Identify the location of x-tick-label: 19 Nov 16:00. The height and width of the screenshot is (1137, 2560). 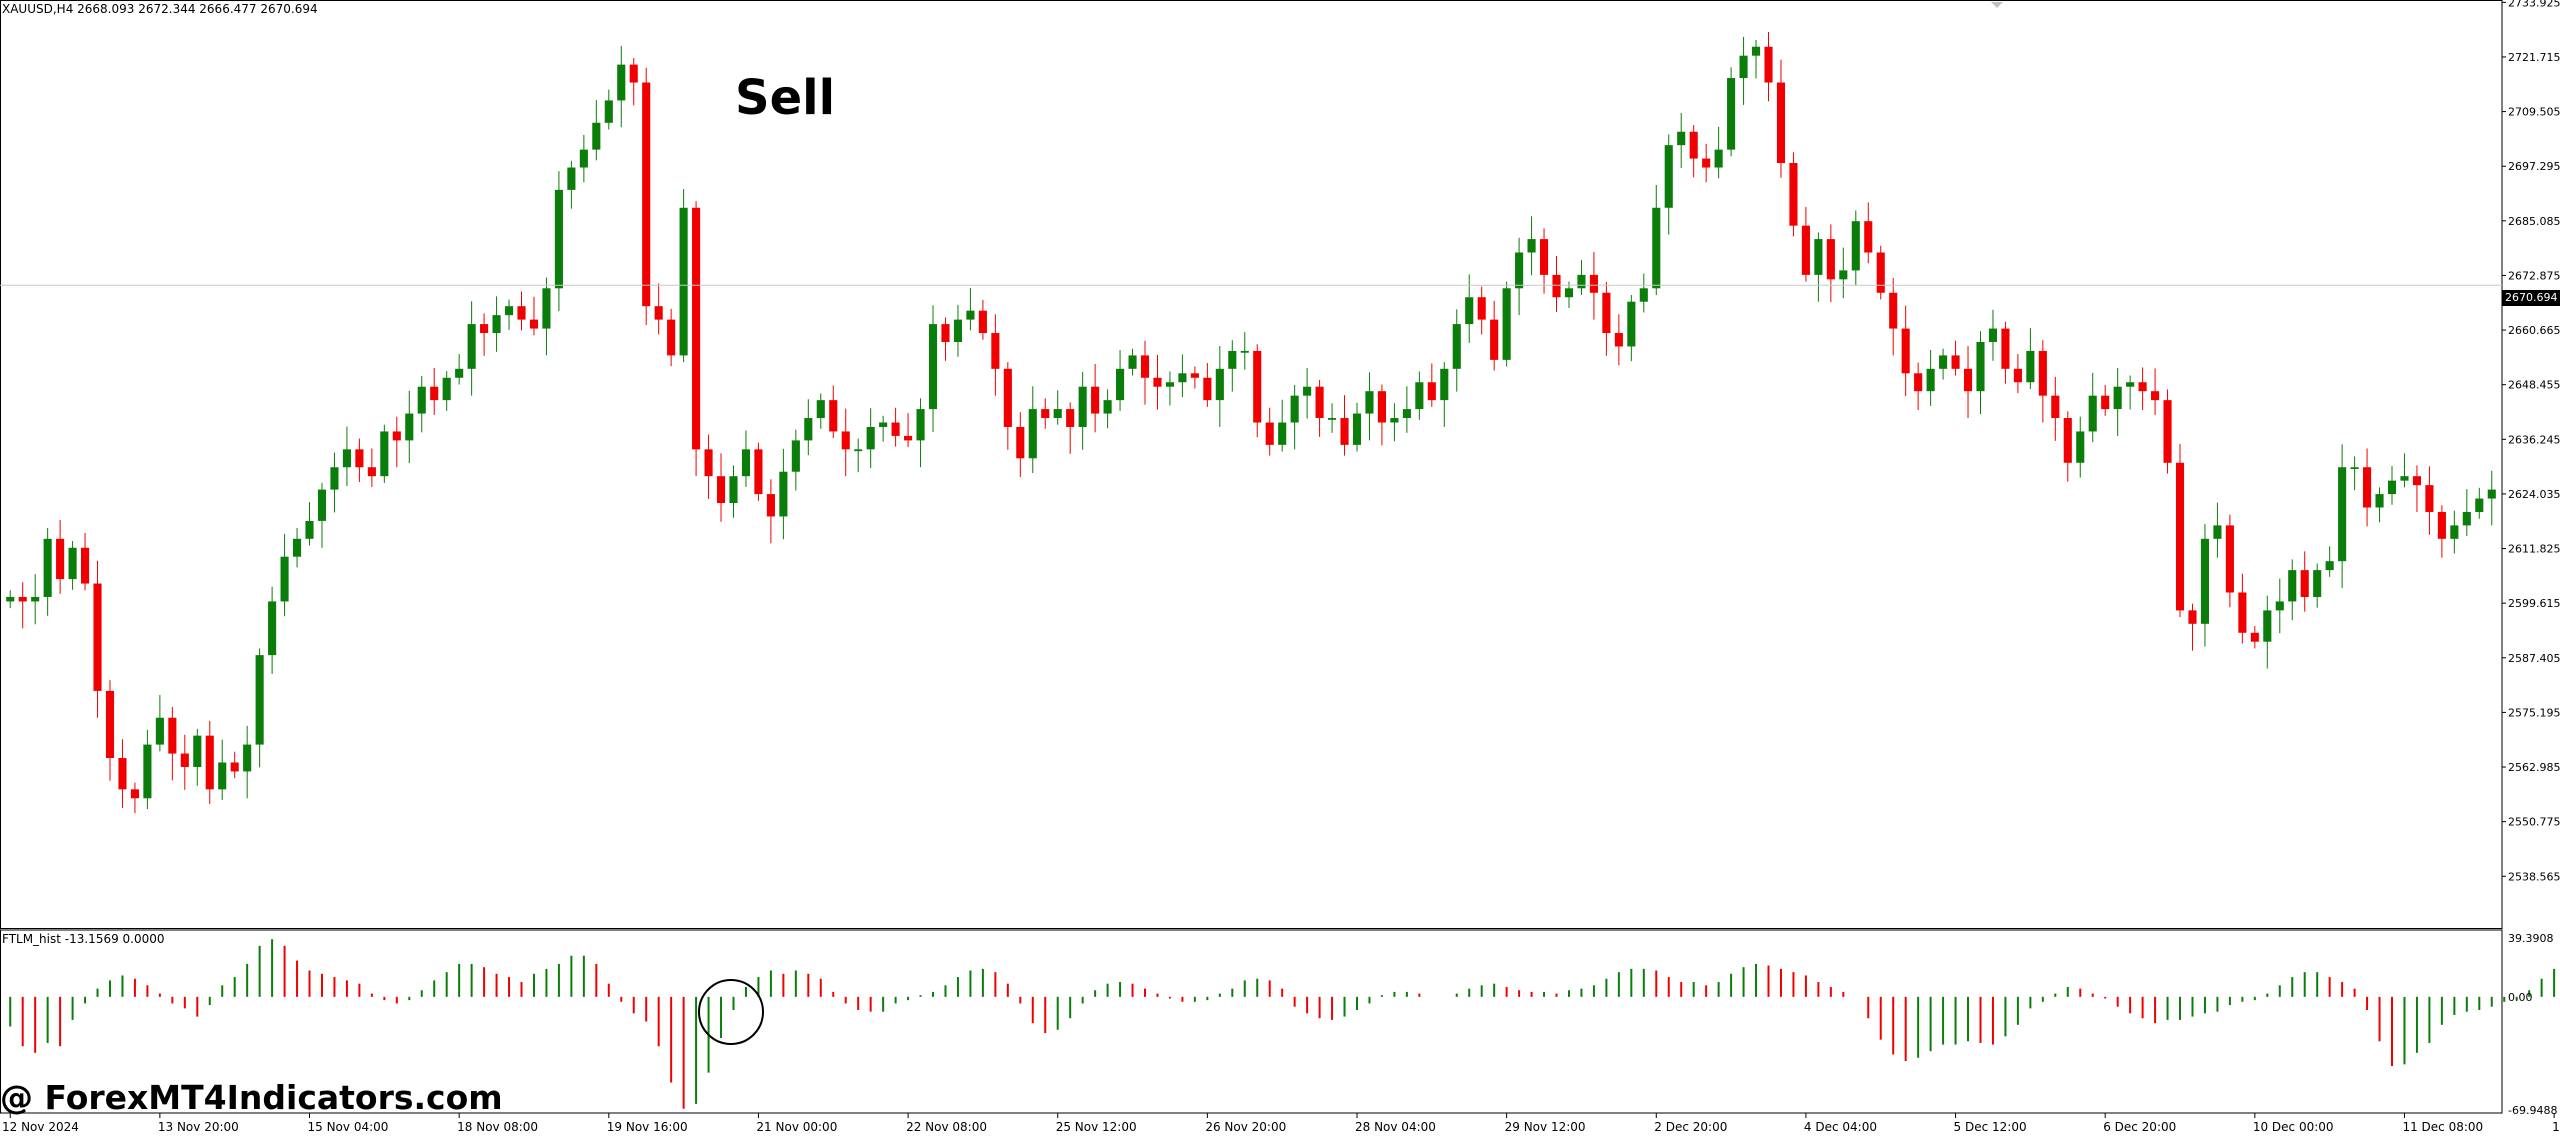
(647, 1127).